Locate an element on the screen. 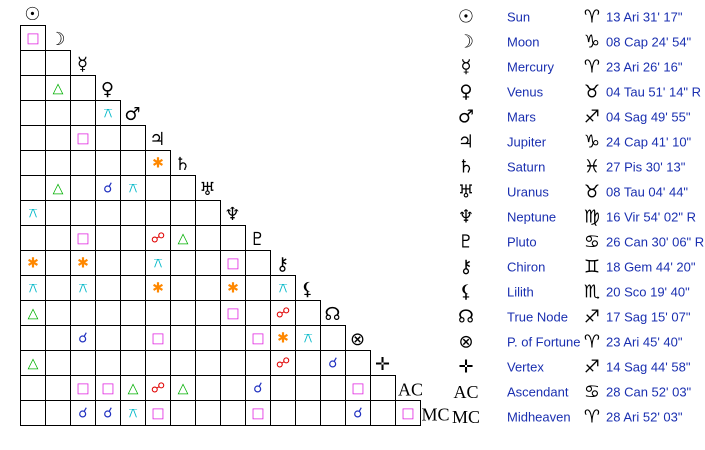 Image resolution: width=705 pixels, height=450 pixels. diagonal-glyph: ♇ is located at coordinates (257, 239).